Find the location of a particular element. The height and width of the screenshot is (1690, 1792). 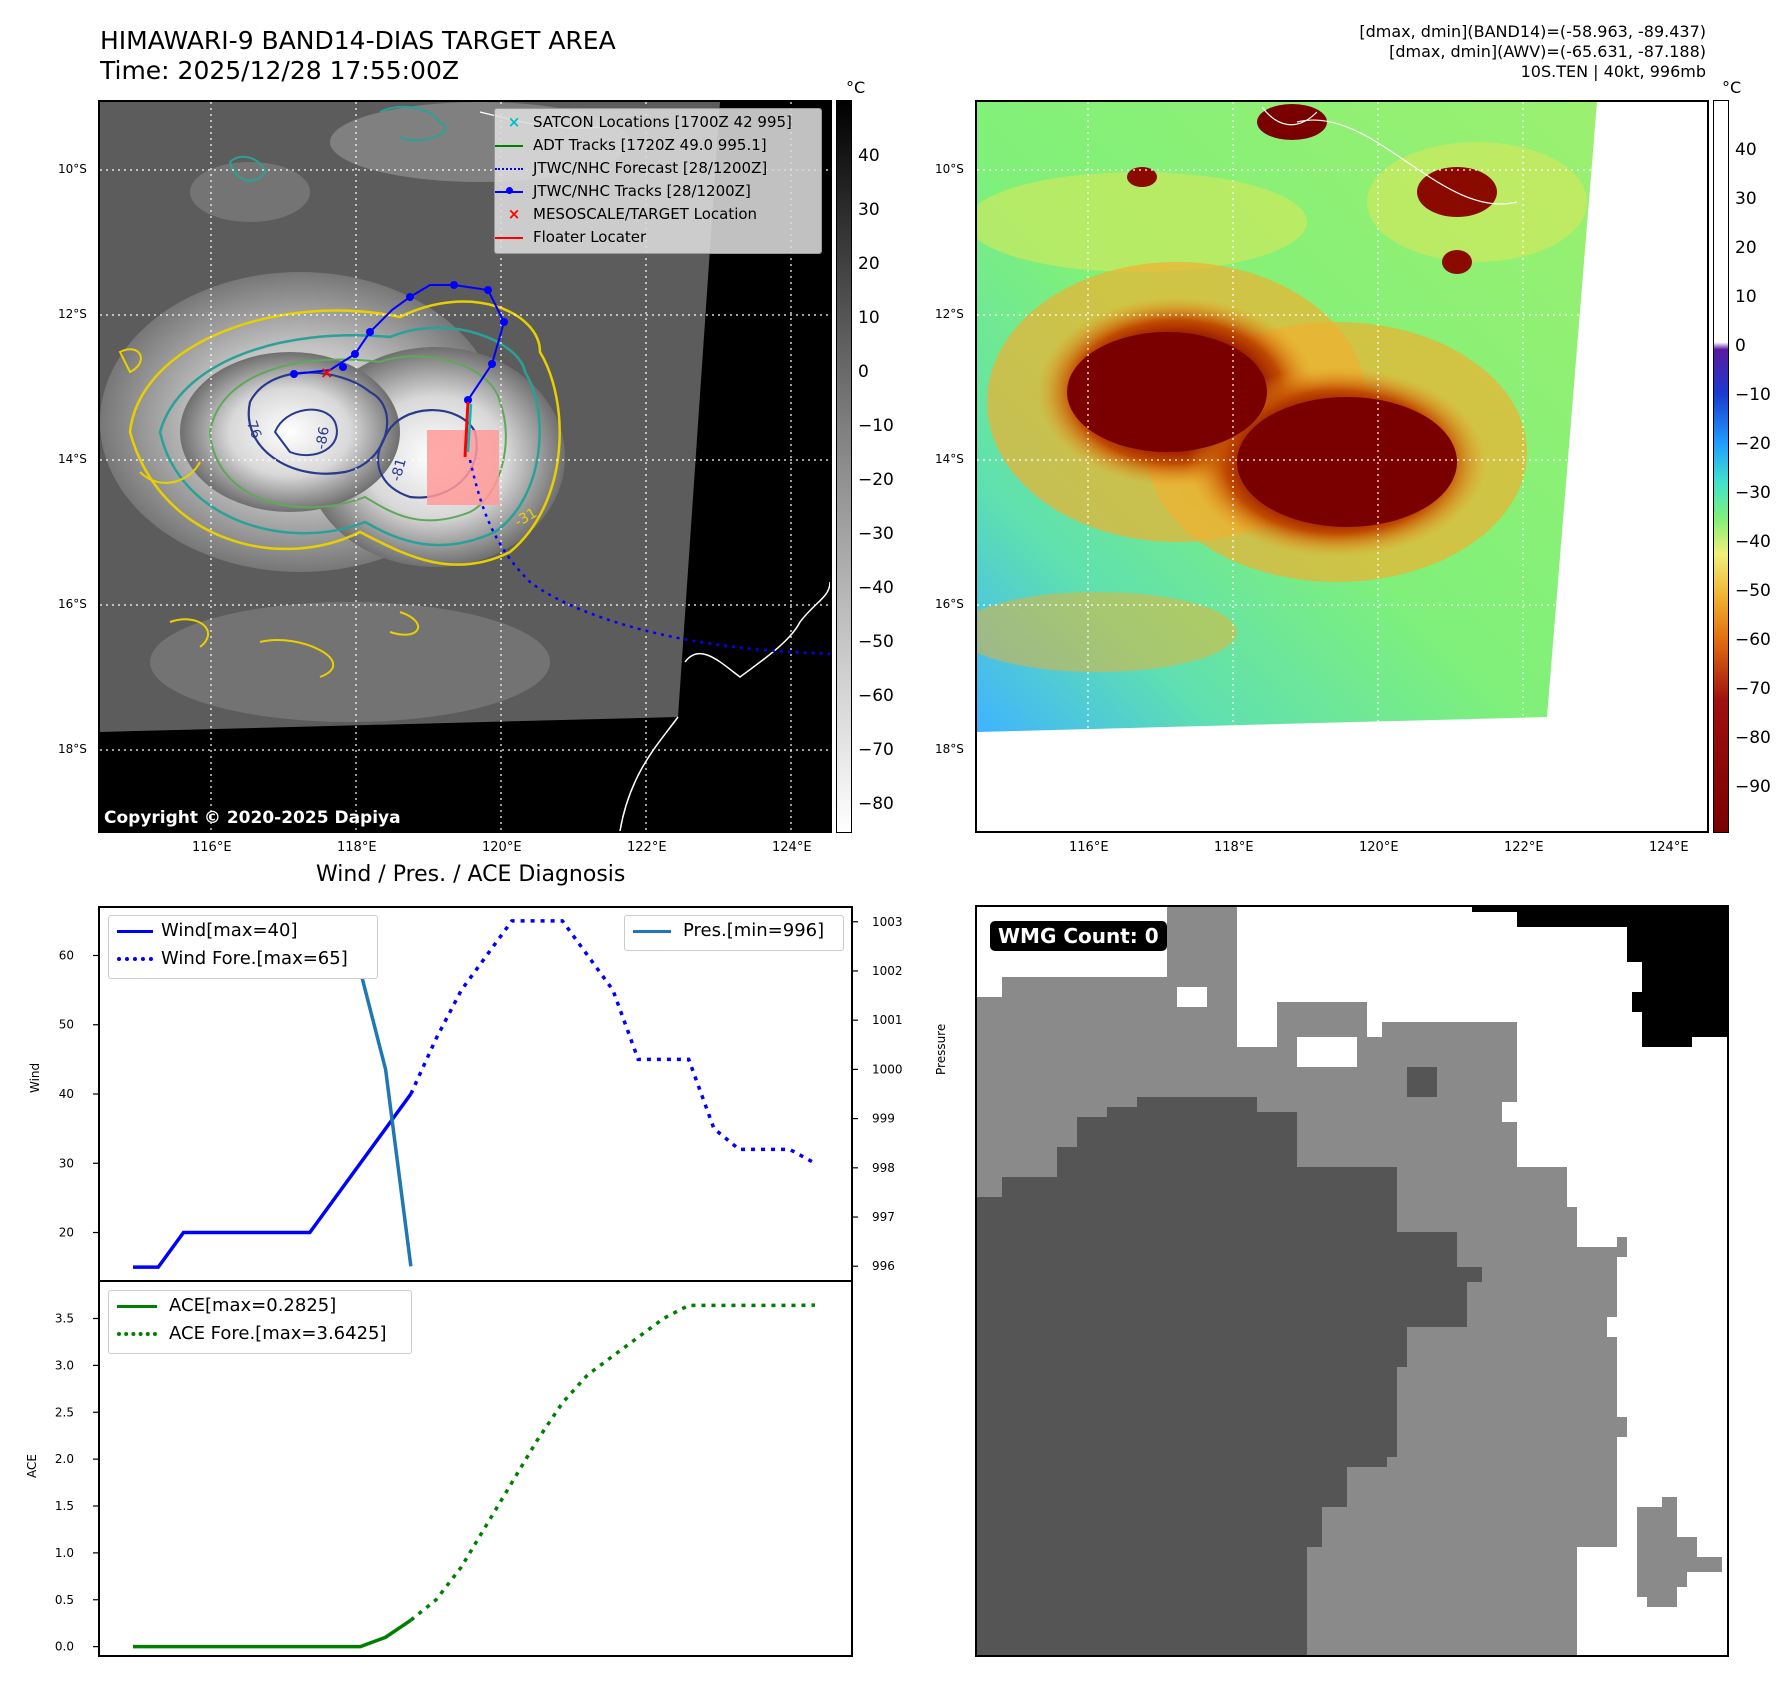

stats-line-1: [dmax, dmin](BAND14)=(-58.963, -89.437) is located at coordinates (1532, 31).